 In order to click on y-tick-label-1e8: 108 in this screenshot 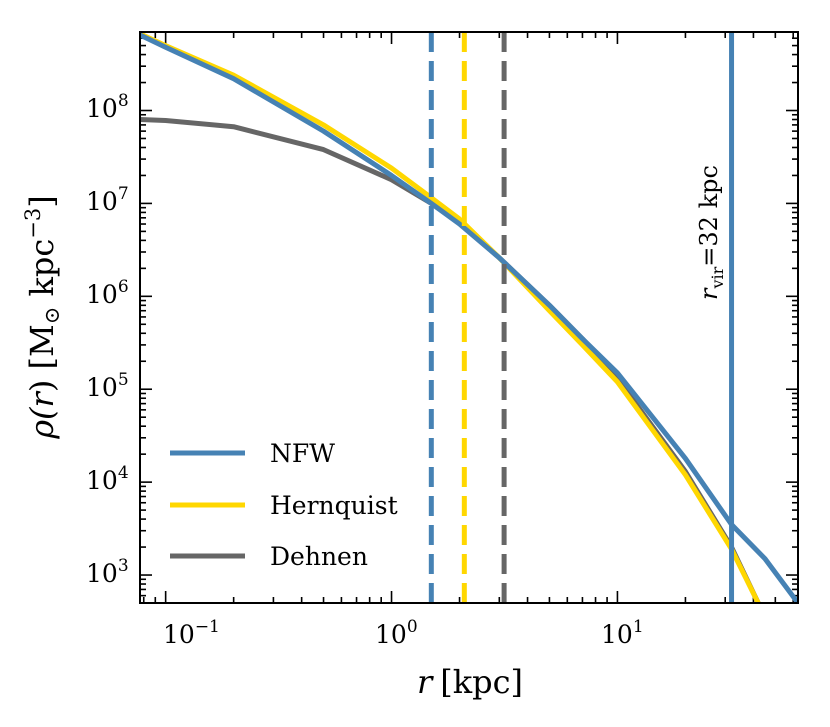, I will do `click(107, 107)`.